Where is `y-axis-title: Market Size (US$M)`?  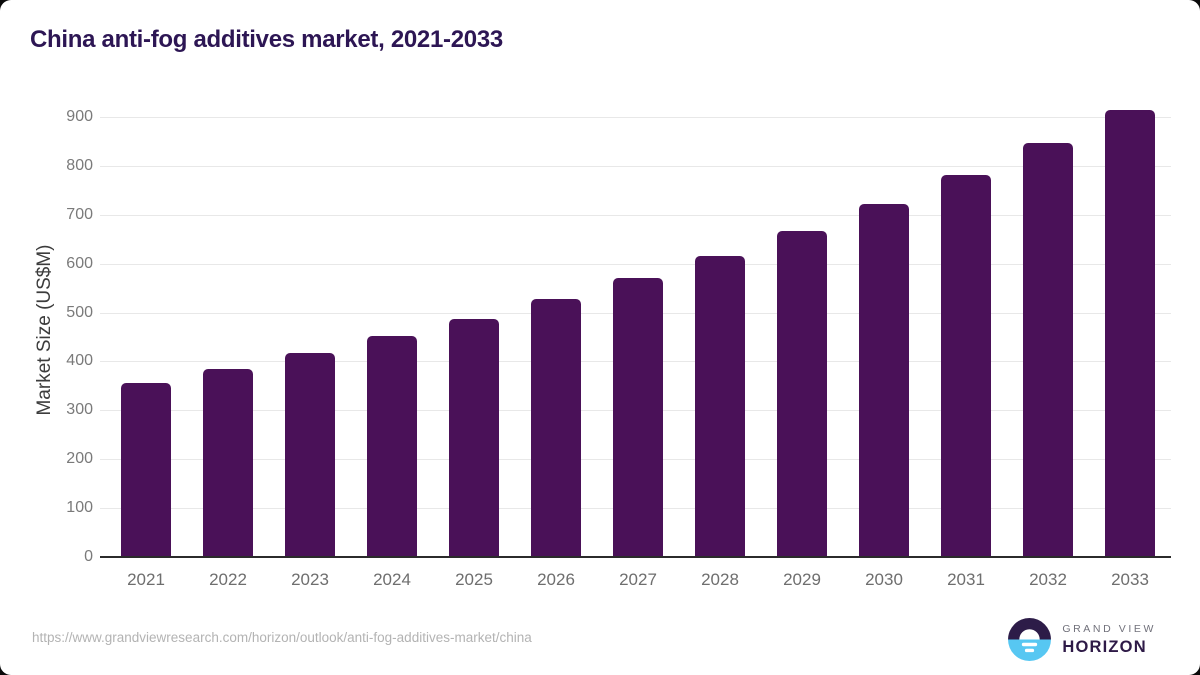 y-axis-title: Market Size (US$M) is located at coordinates (44, 330).